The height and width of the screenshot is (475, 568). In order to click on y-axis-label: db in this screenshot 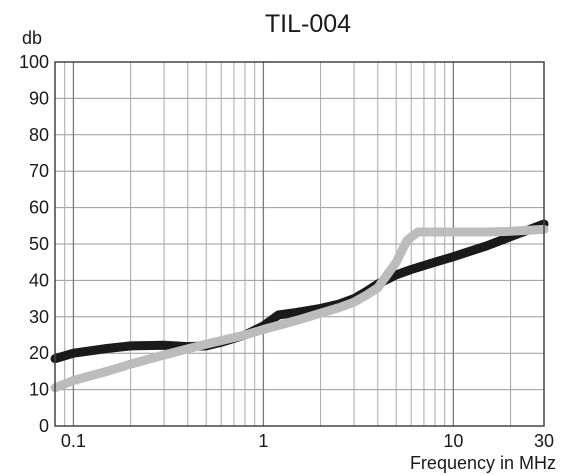, I will do `click(32, 38)`.